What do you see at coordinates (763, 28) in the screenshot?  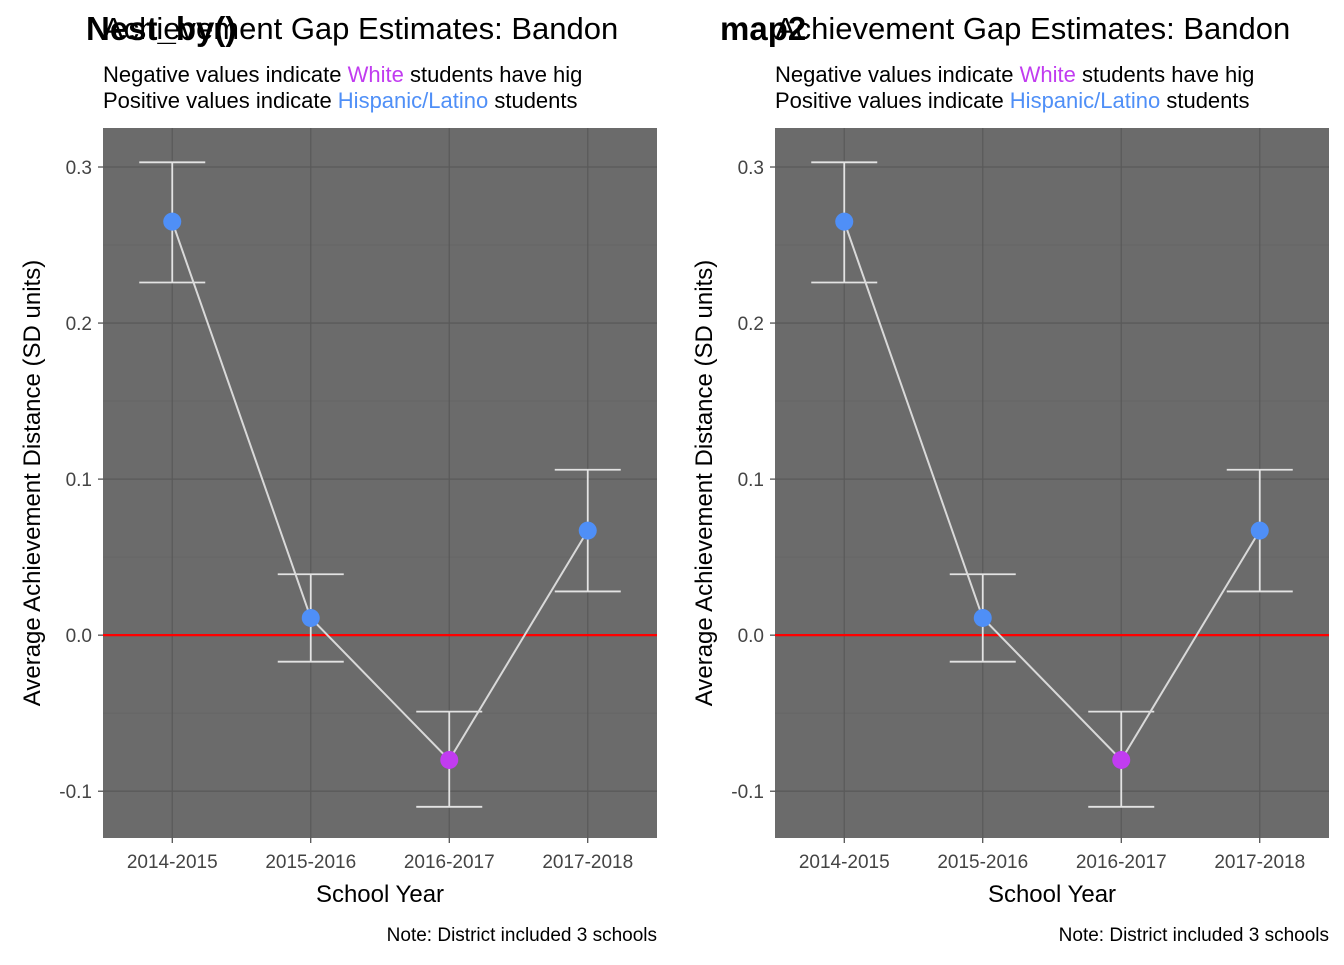 I see `panel-tag: map2` at bounding box center [763, 28].